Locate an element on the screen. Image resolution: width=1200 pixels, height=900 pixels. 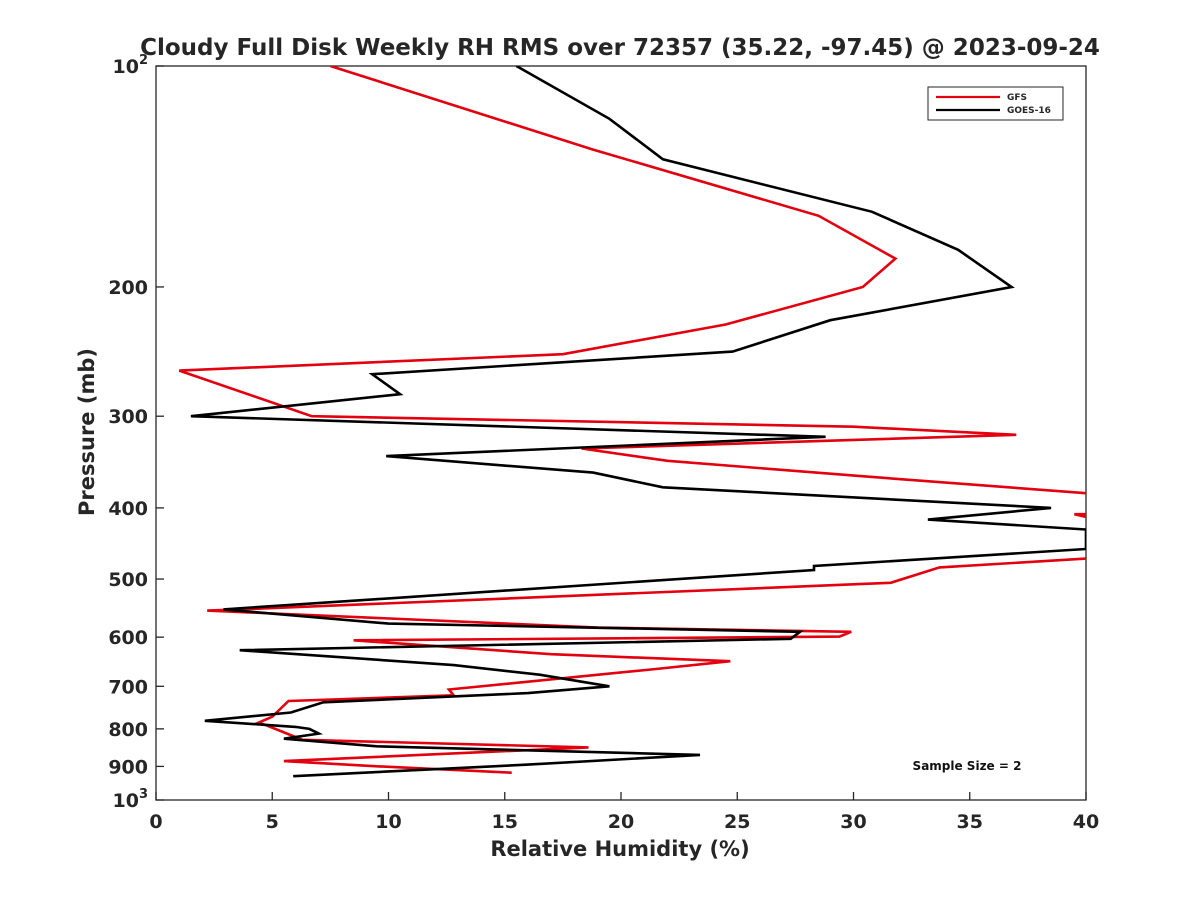
y-tick-label: 400 is located at coordinates (128, 509).